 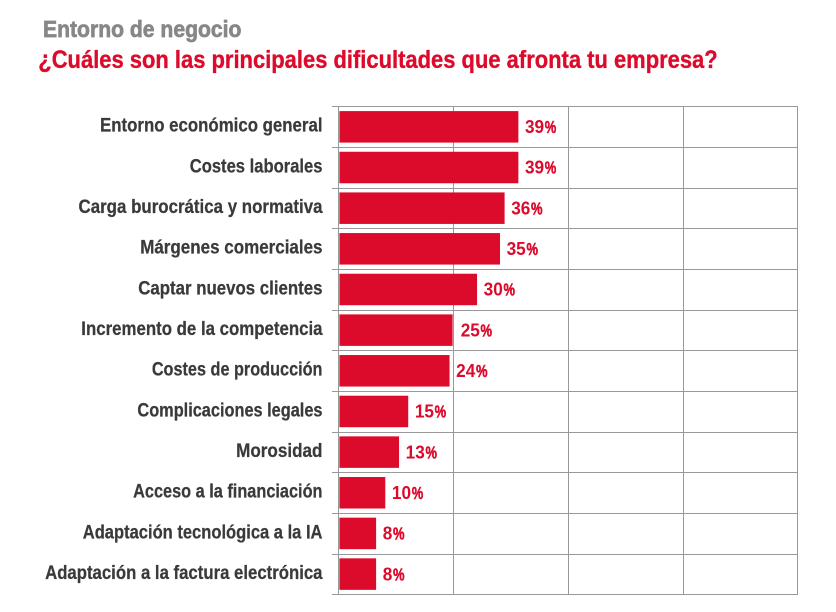 What do you see at coordinates (424, 411) in the screenshot?
I see `svg-text: 15` at bounding box center [424, 411].